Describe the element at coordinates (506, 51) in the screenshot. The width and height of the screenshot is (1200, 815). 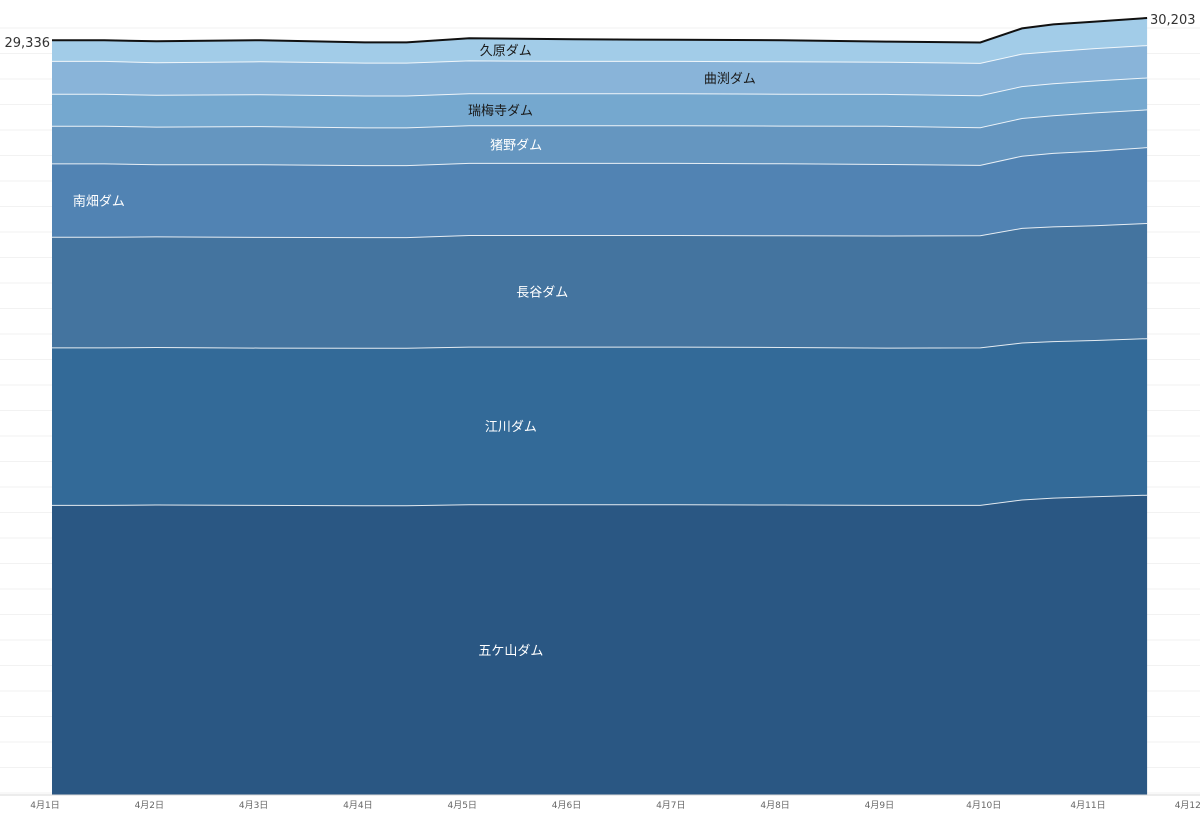
I see `layer-label: 久原ダム` at that location.